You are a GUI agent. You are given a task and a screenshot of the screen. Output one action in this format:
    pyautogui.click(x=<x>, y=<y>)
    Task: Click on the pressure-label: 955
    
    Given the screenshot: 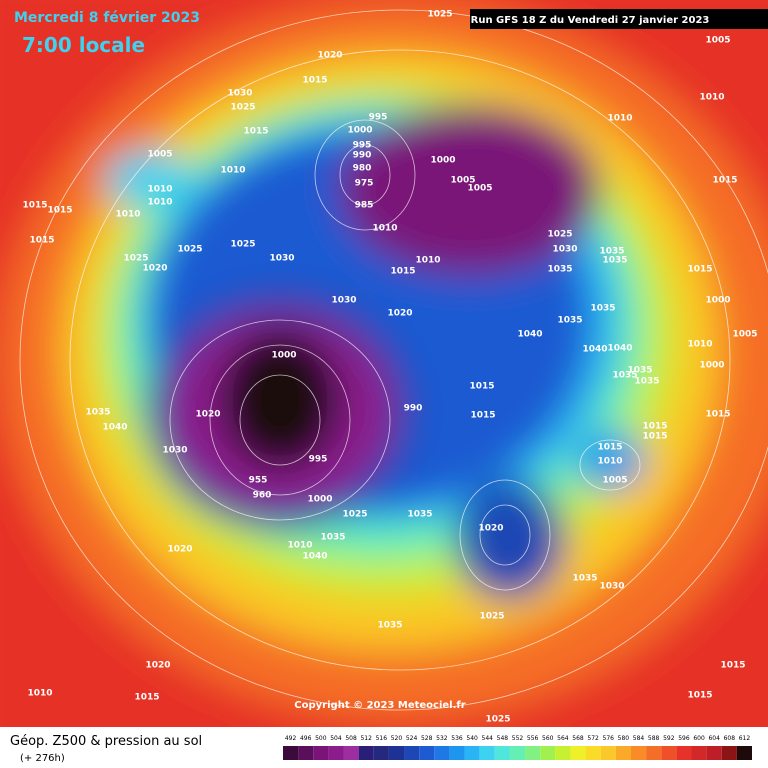 What is the action you would take?
    pyautogui.click(x=258, y=481)
    